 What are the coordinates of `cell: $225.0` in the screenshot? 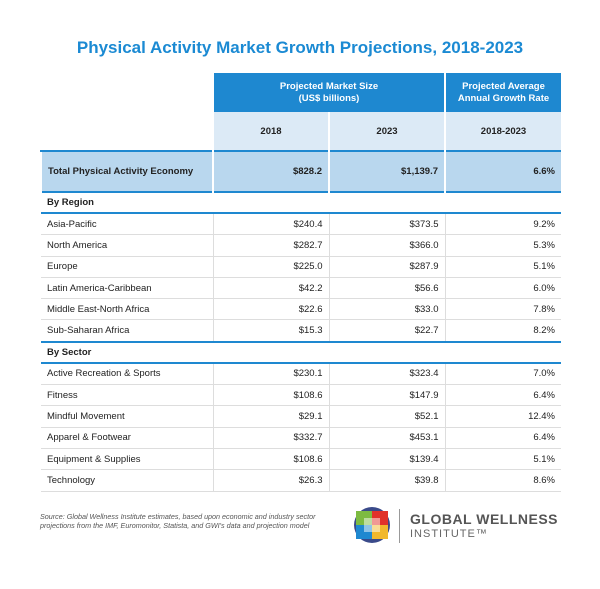 It's located at (270, 267).